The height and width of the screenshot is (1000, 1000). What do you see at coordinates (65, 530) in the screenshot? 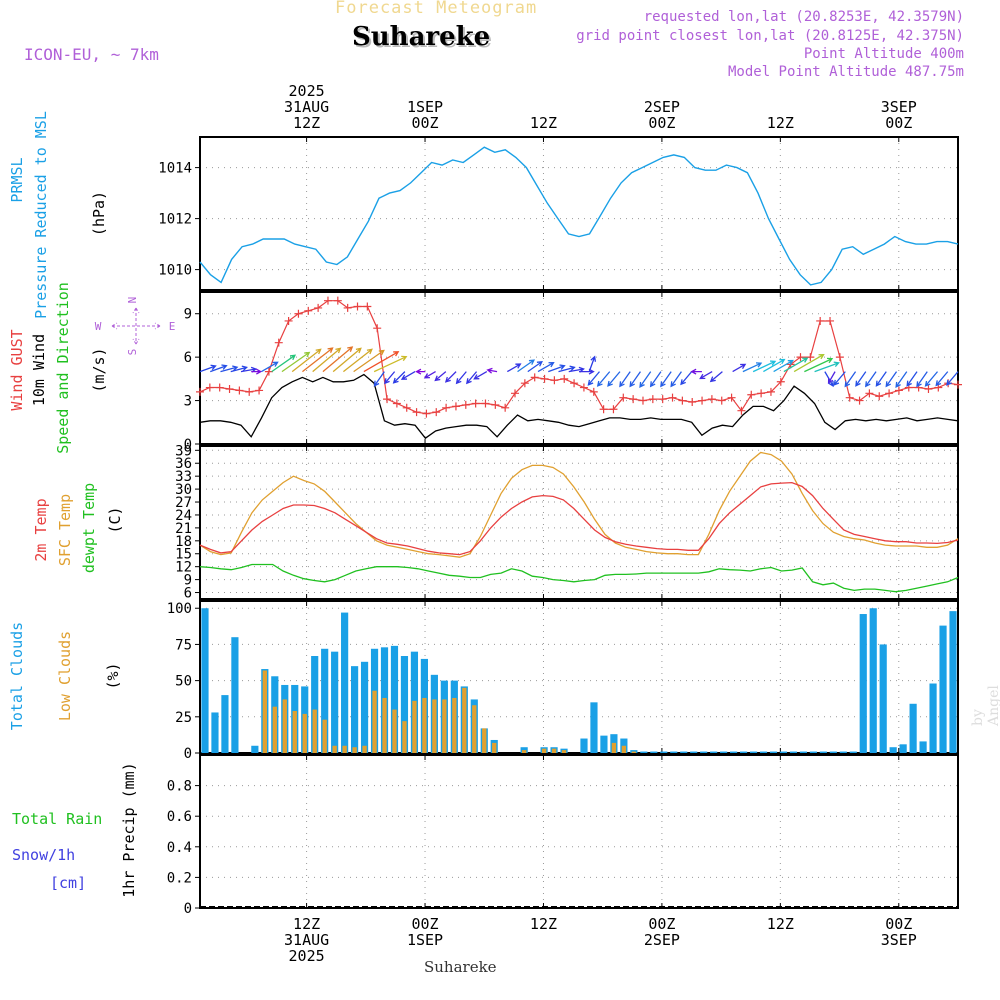
I see `temp-label-sfc: SFC Temp` at bounding box center [65, 530].